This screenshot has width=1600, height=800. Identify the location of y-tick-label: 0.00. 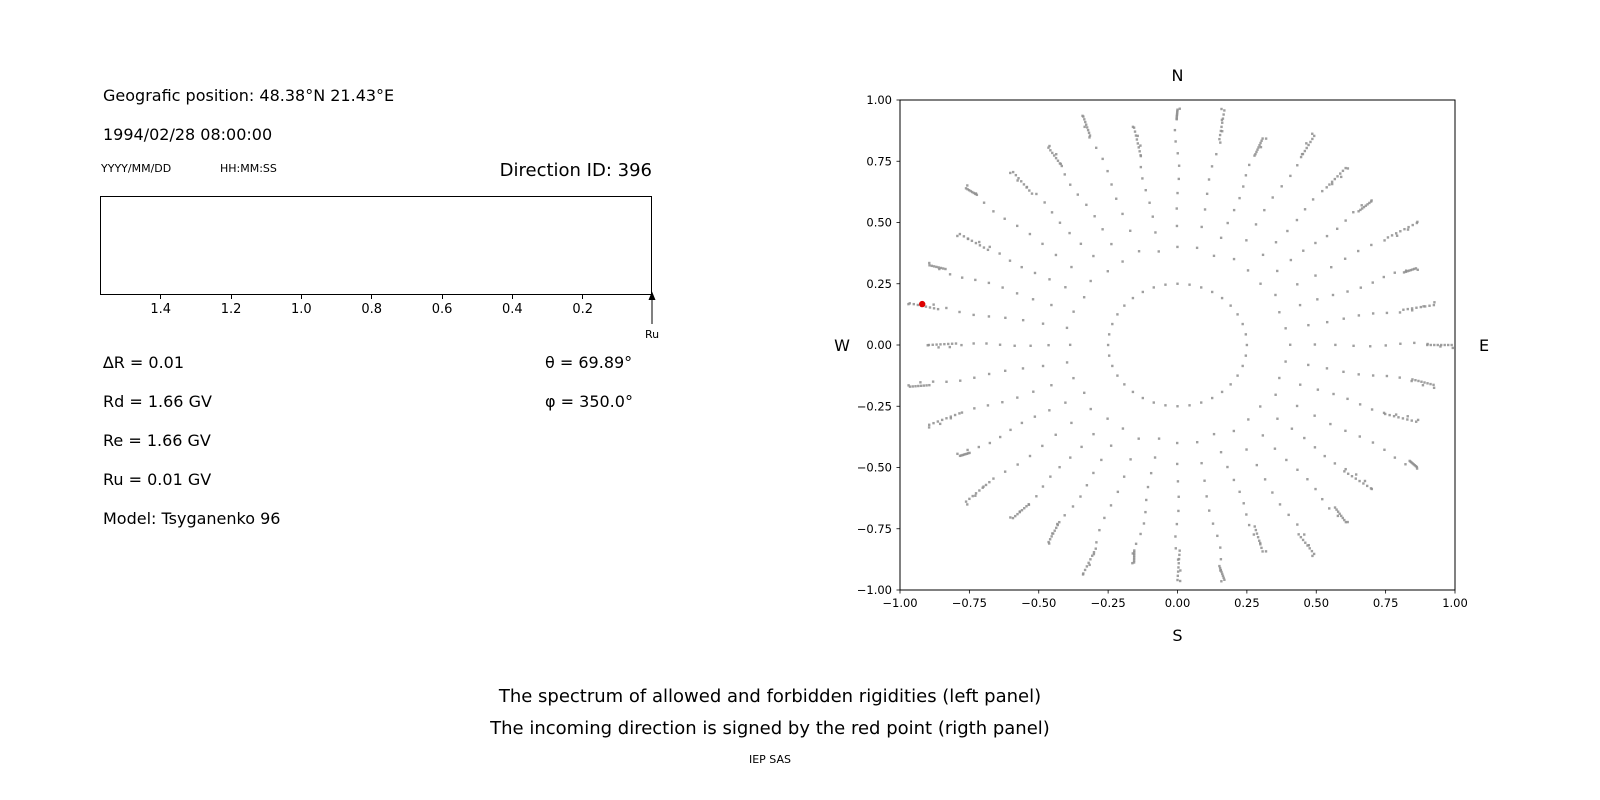
(879, 345).